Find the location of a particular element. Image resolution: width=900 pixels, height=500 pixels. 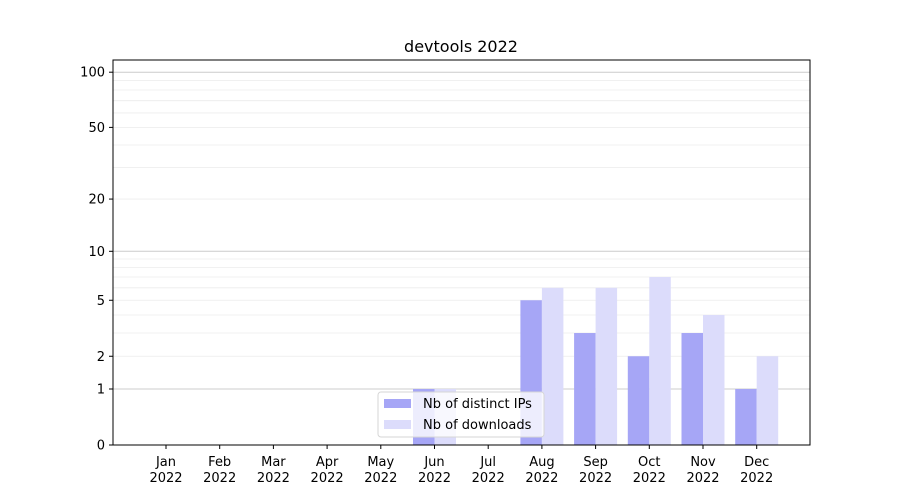

x-tick-label: Feb 2022 is located at coordinates (219, 470).